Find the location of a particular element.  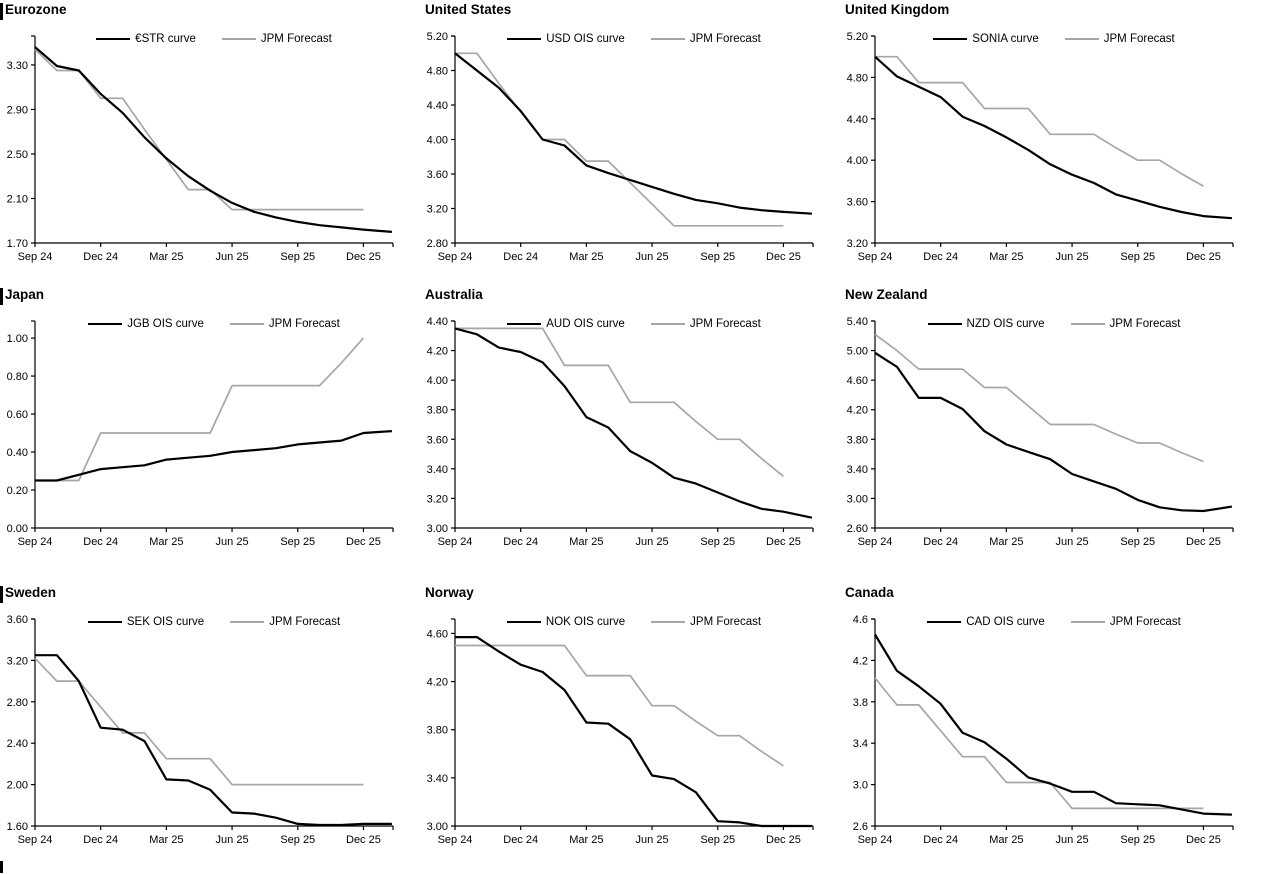

y-tick-label: 5.00 is located at coordinates (857, 352).